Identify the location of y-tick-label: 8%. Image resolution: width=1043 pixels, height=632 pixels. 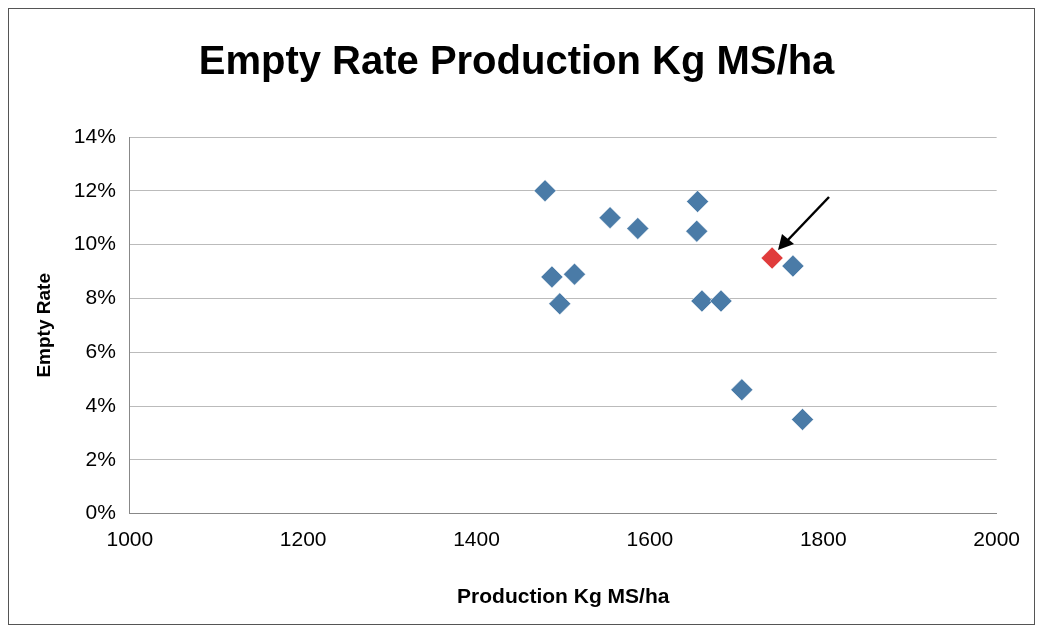
(100, 297).